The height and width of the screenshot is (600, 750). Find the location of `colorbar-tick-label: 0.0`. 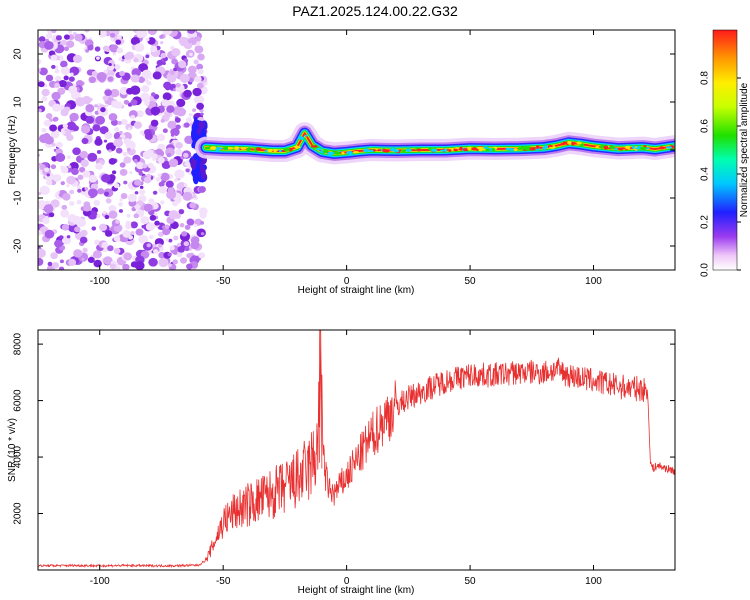

colorbar-tick-label: 0.0 is located at coordinates (705, 270).